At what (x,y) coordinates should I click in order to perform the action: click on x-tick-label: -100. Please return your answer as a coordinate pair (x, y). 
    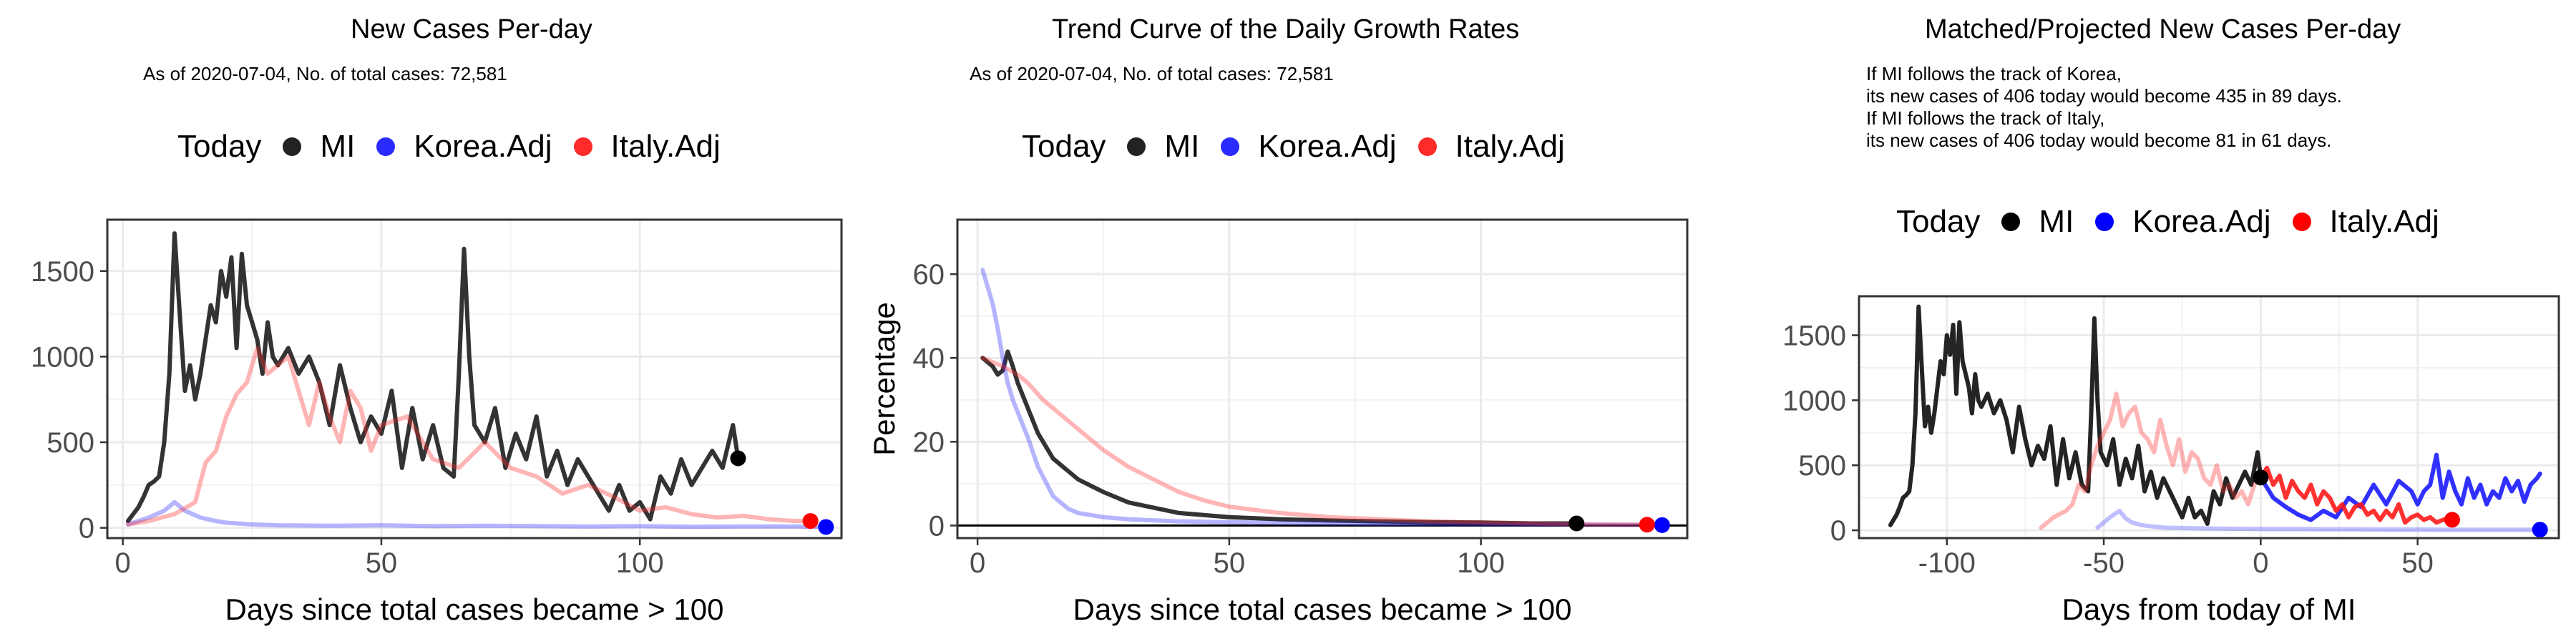
    Looking at the image, I should click on (1947, 563).